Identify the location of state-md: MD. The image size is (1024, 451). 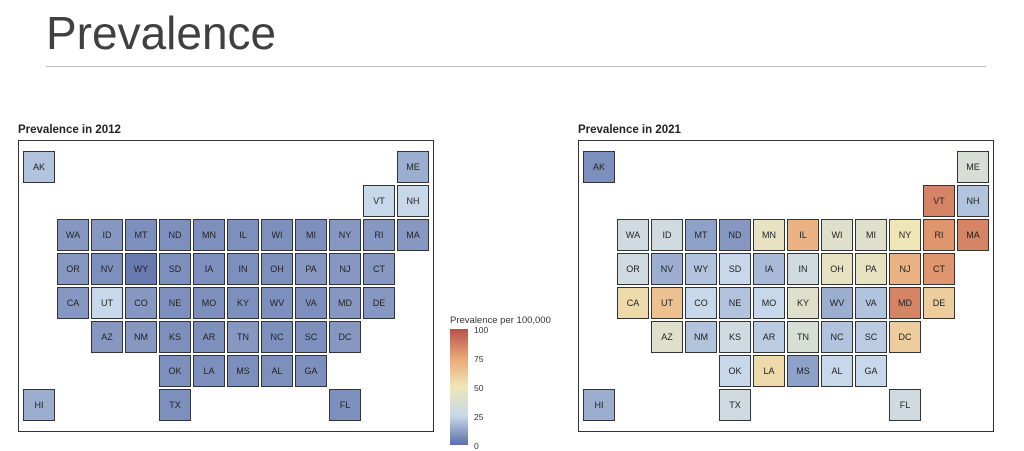
(905, 303).